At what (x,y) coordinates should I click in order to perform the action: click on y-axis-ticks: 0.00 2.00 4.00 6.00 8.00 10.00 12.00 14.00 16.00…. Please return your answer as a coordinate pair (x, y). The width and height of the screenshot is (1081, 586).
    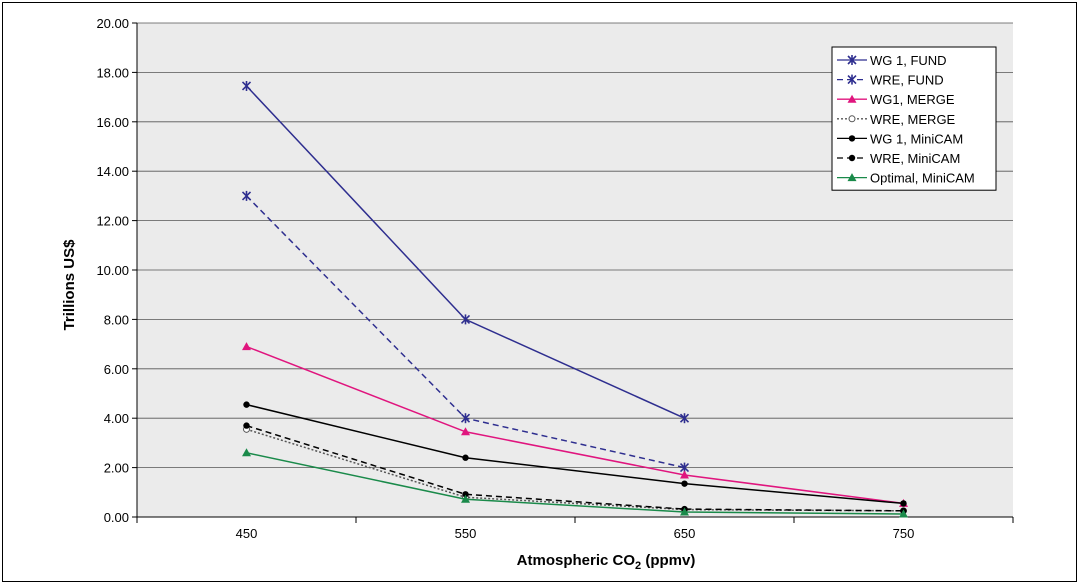
    Looking at the image, I should click on (116, 270).